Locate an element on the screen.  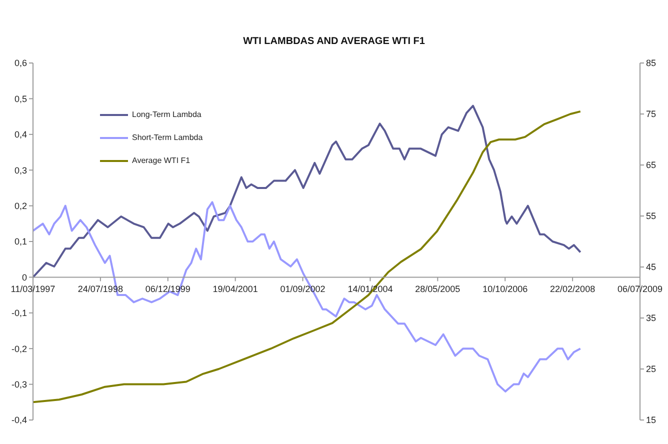
y2-tick-label: 75 is located at coordinates (651, 114).